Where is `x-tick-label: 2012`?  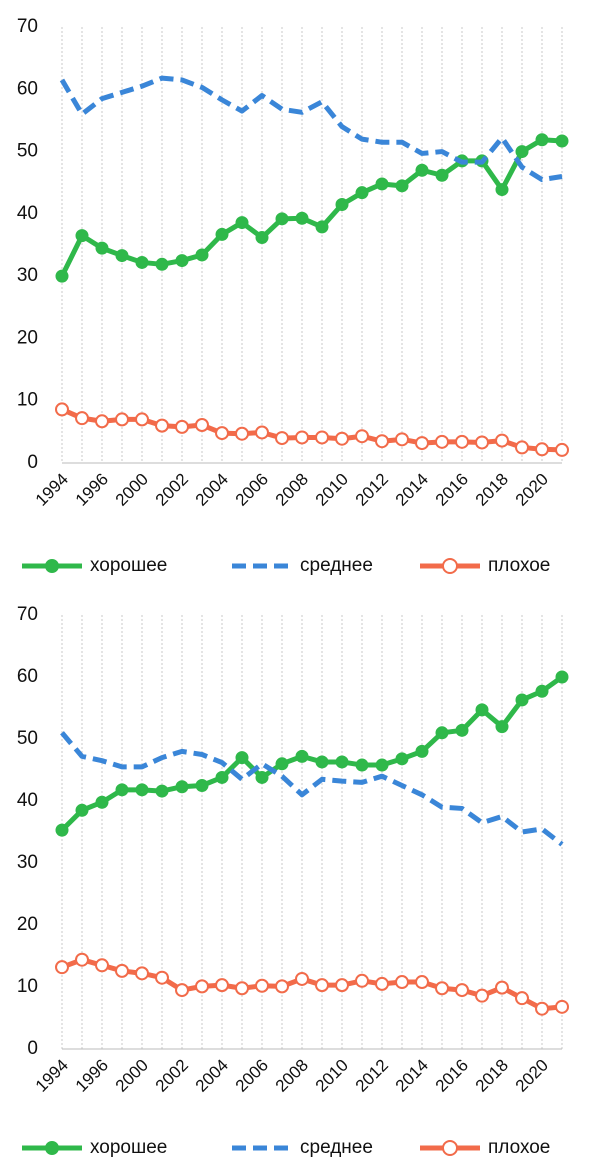
x-tick-label: 2012 is located at coordinates (372, 1076).